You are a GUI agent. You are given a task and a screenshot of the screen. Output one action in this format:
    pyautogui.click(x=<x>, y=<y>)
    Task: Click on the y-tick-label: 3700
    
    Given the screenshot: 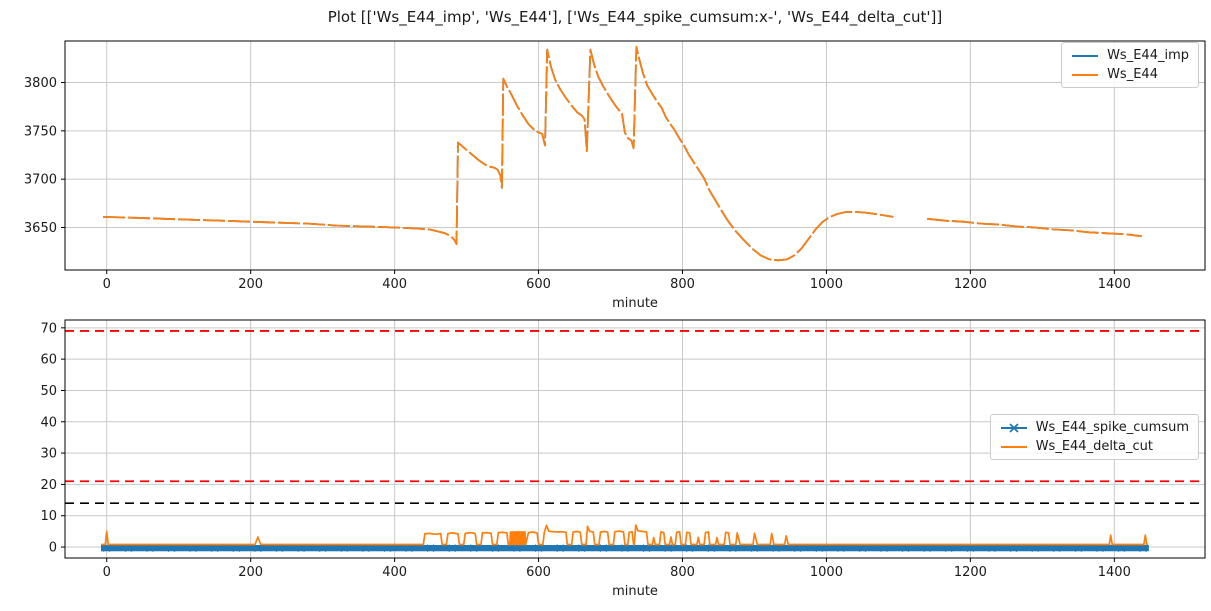 What is the action you would take?
    pyautogui.click(x=40, y=180)
    